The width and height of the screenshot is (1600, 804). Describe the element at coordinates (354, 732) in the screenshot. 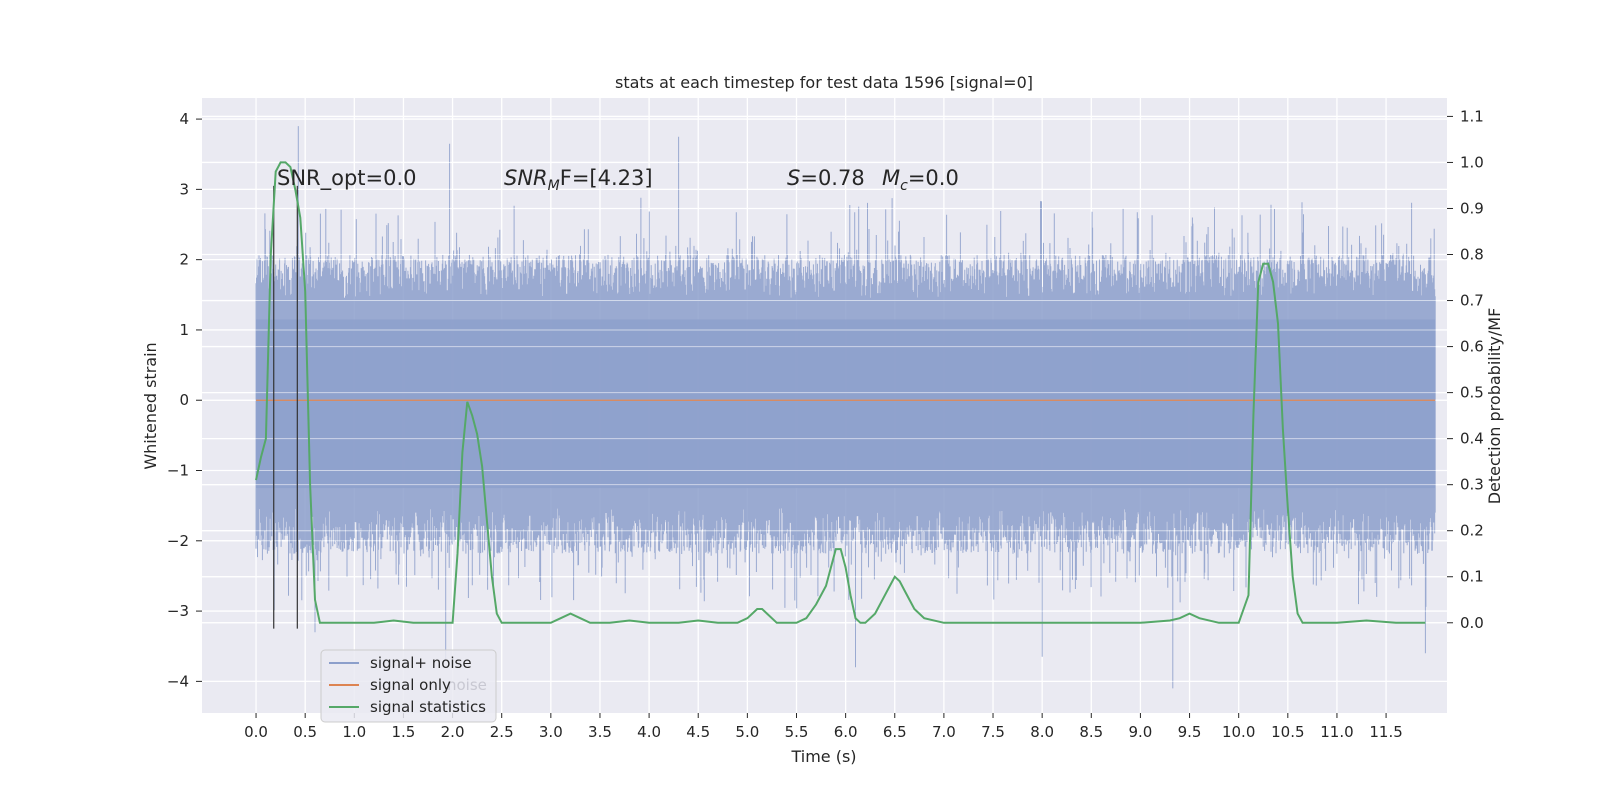

I see `x-tick-label-2: 1.0` at that location.